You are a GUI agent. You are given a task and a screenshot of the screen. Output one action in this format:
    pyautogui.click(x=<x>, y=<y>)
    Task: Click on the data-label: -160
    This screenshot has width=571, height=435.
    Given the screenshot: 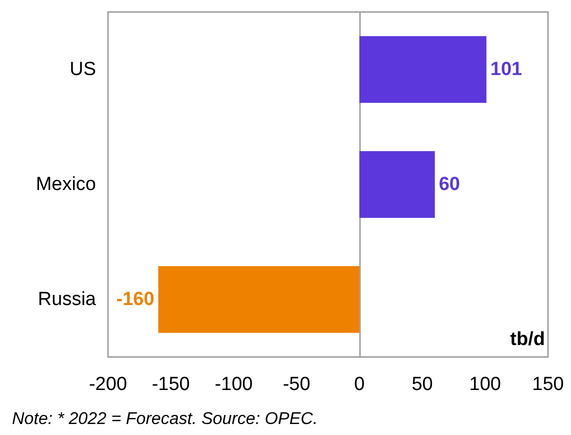 What is the action you would take?
    pyautogui.click(x=135, y=299)
    